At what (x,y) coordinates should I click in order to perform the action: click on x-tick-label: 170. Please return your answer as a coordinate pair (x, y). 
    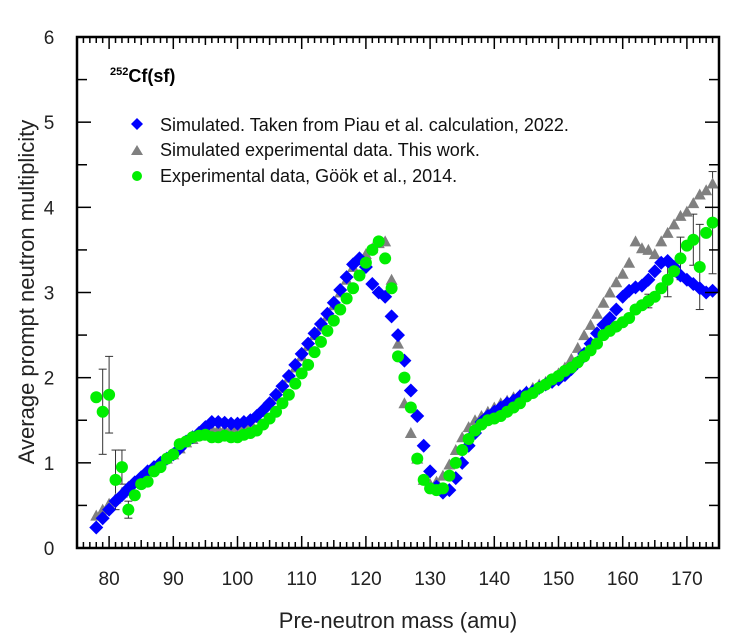
    Looking at the image, I should click on (687, 579).